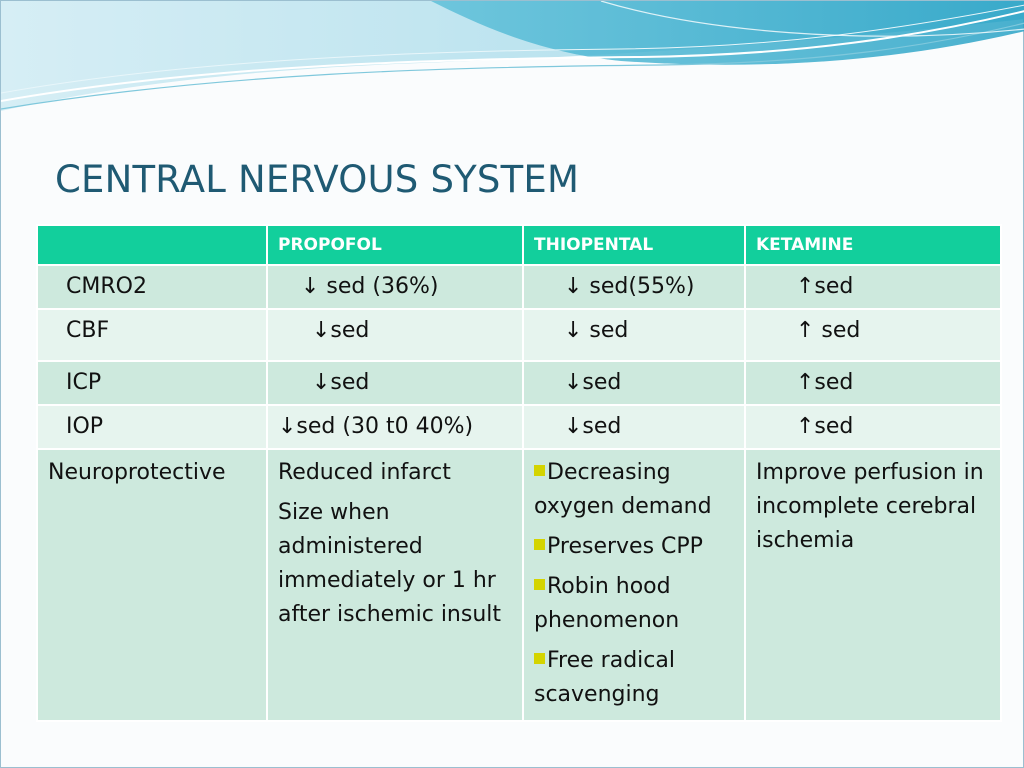  Describe the element at coordinates (84, 382) in the screenshot. I see `row-label: ICP` at that location.